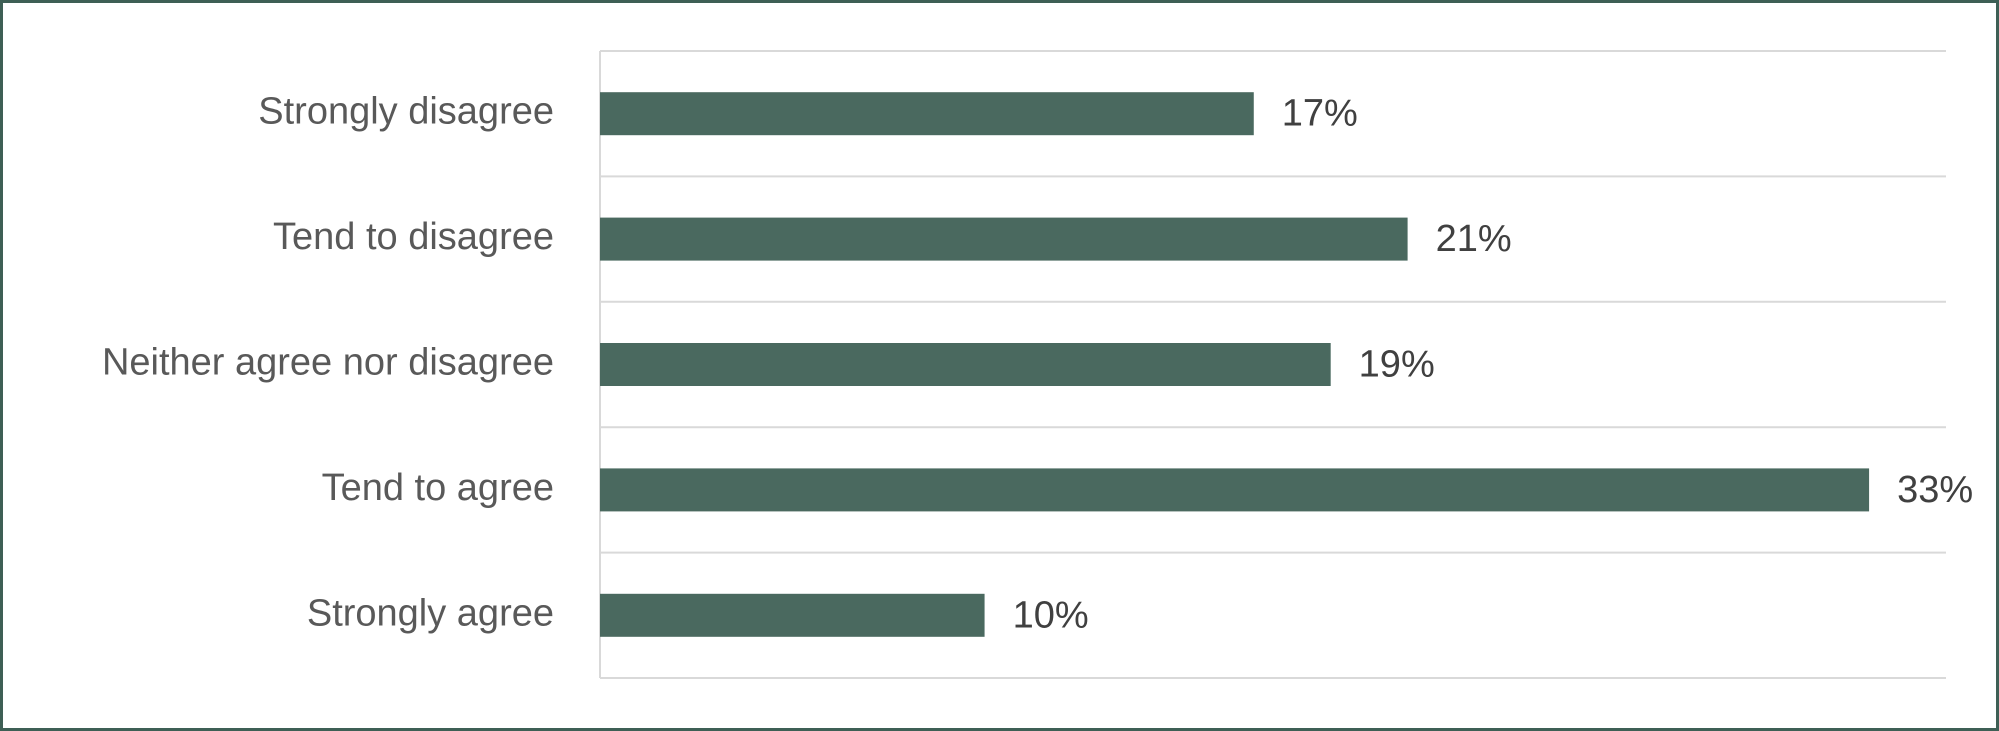  What do you see at coordinates (413, 237) in the screenshot?
I see `y-tick-label: Tend to disagree` at bounding box center [413, 237].